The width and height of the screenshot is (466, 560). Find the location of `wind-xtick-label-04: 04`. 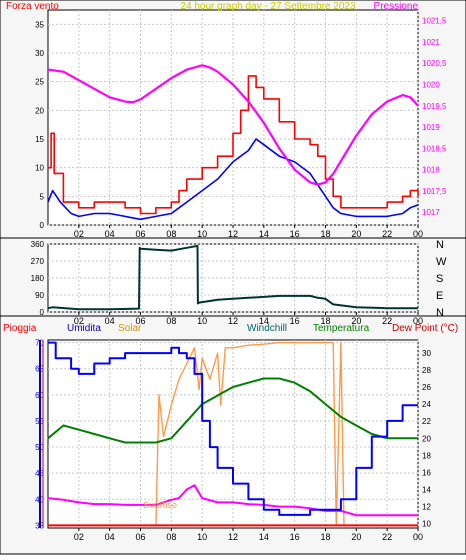

wind-xtick-label-04: 04 is located at coordinates (110, 234).